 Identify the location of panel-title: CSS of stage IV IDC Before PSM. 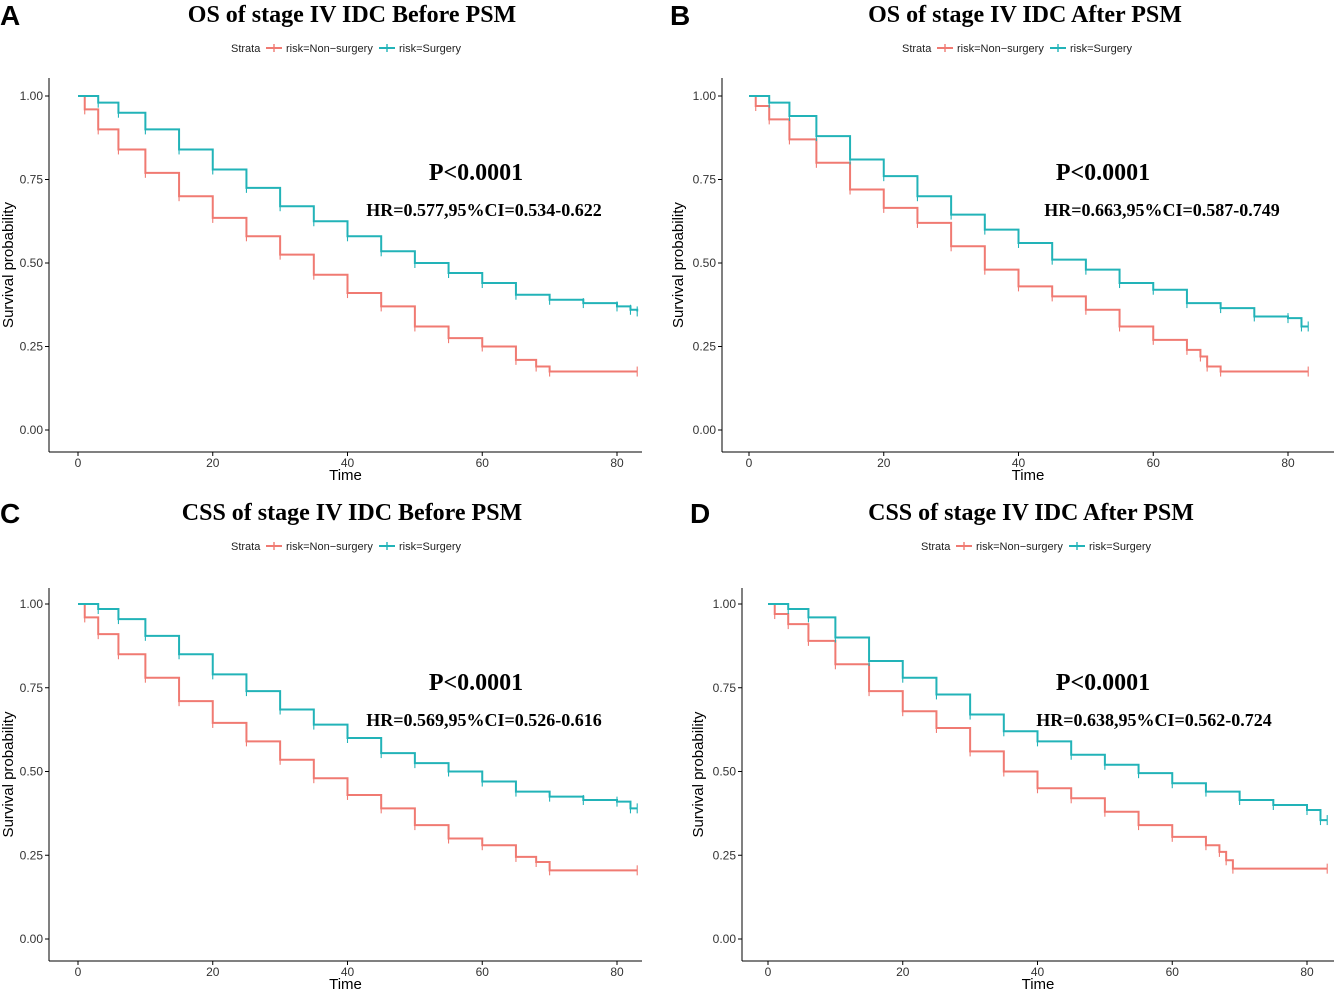
(352, 513).